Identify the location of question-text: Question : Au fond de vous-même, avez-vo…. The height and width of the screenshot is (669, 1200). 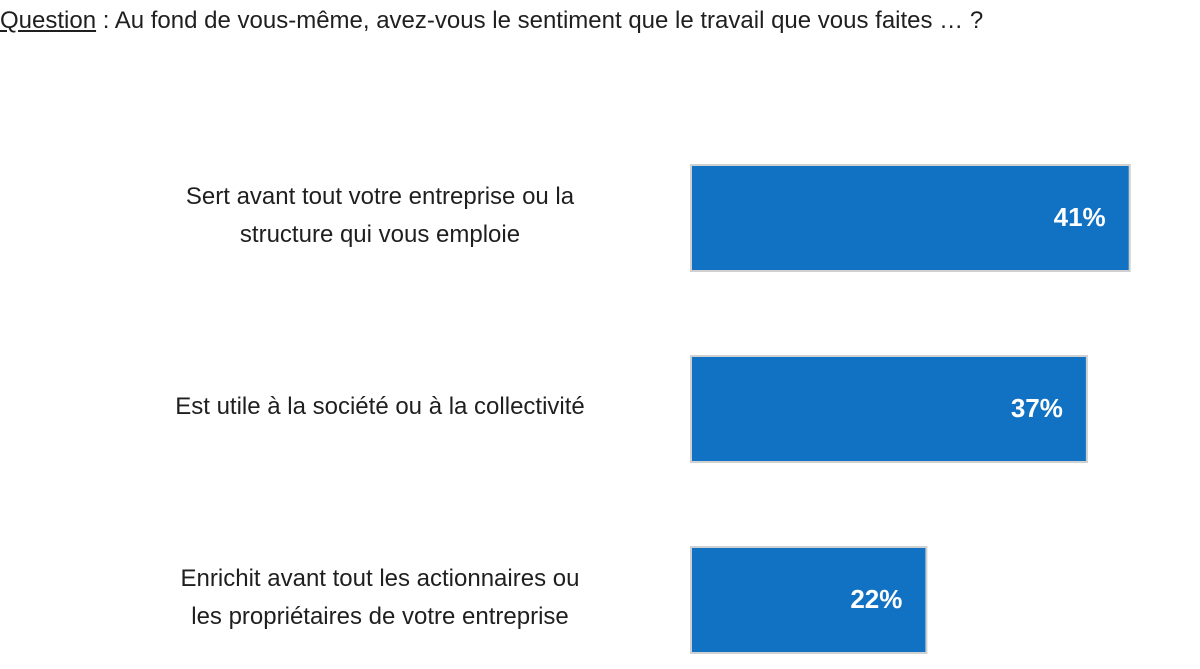
(600, 21).